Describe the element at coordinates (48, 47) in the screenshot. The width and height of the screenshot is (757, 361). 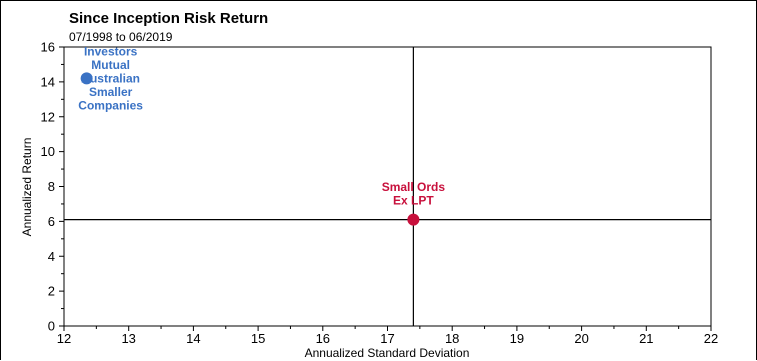
I see `y-tick-label: 16` at that location.